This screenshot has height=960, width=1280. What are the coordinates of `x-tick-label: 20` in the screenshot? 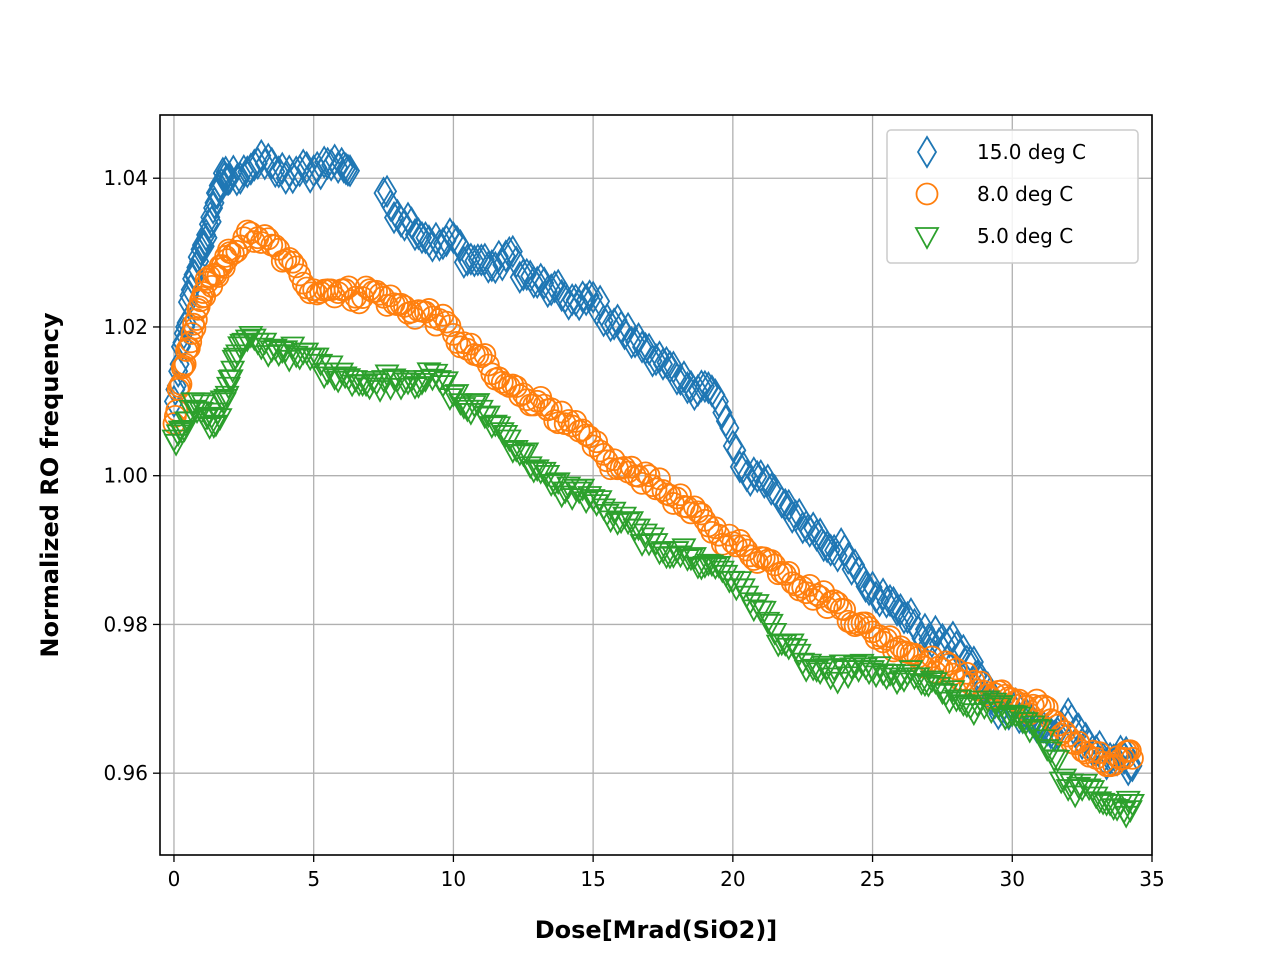 It's located at (732, 879).